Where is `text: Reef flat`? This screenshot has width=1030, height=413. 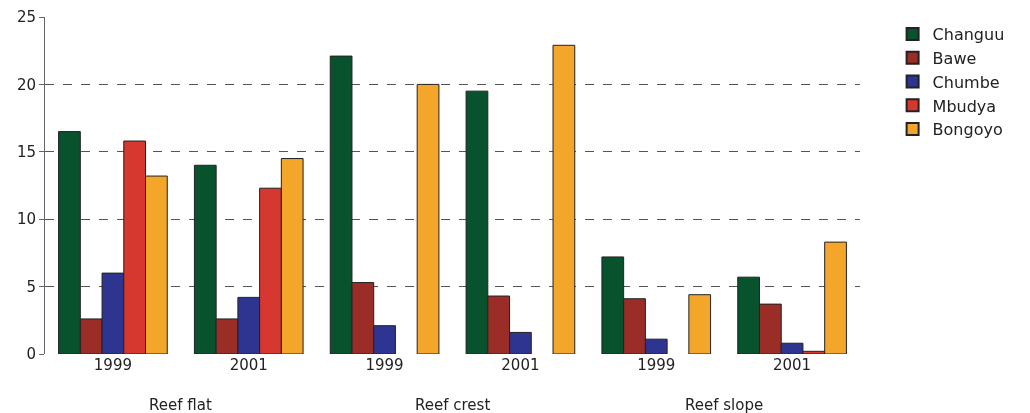
text: Reef flat is located at coordinates (180, 404).